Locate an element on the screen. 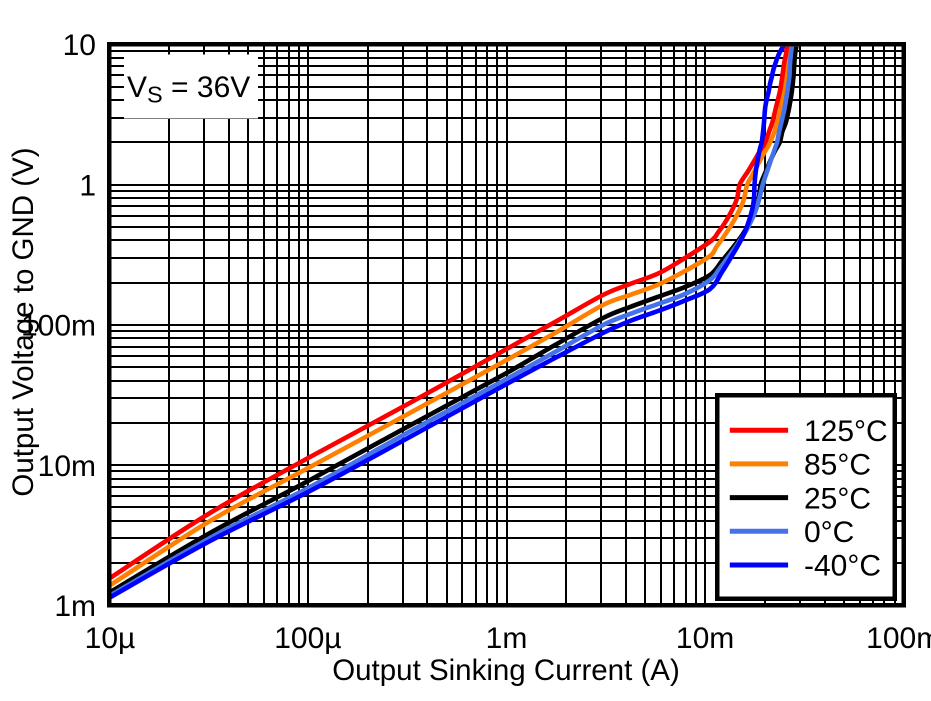 This screenshot has height=701, width=931. svg-text: Output Voltage to GND (V) is located at coordinates (23, 321).